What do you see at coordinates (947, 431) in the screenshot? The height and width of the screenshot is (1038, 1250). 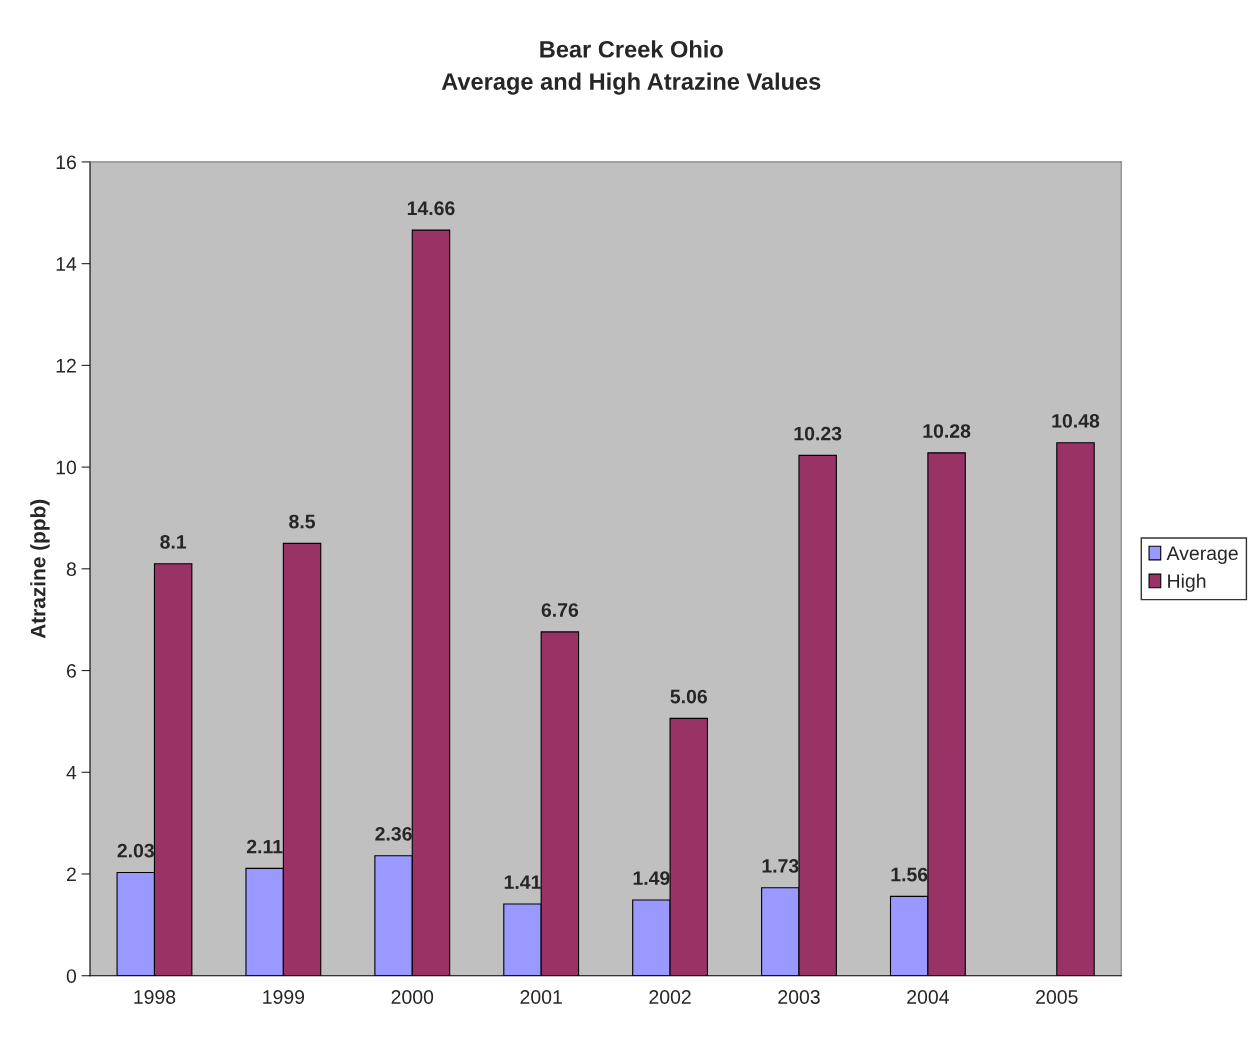 I see `data-label: 10.28` at bounding box center [947, 431].